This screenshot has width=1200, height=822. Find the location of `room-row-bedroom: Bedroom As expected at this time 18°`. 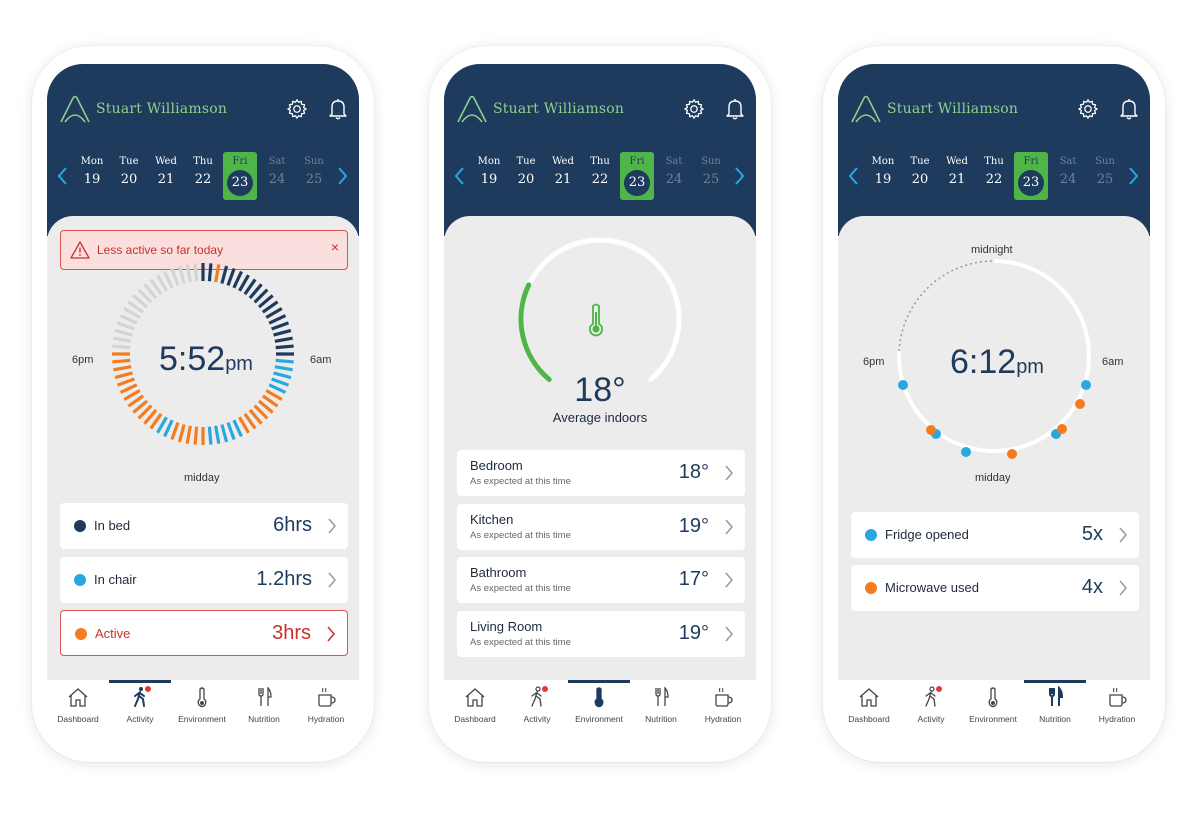

room-row-bedroom: Bedroom As expected at this time 18° is located at coordinates (601, 473).